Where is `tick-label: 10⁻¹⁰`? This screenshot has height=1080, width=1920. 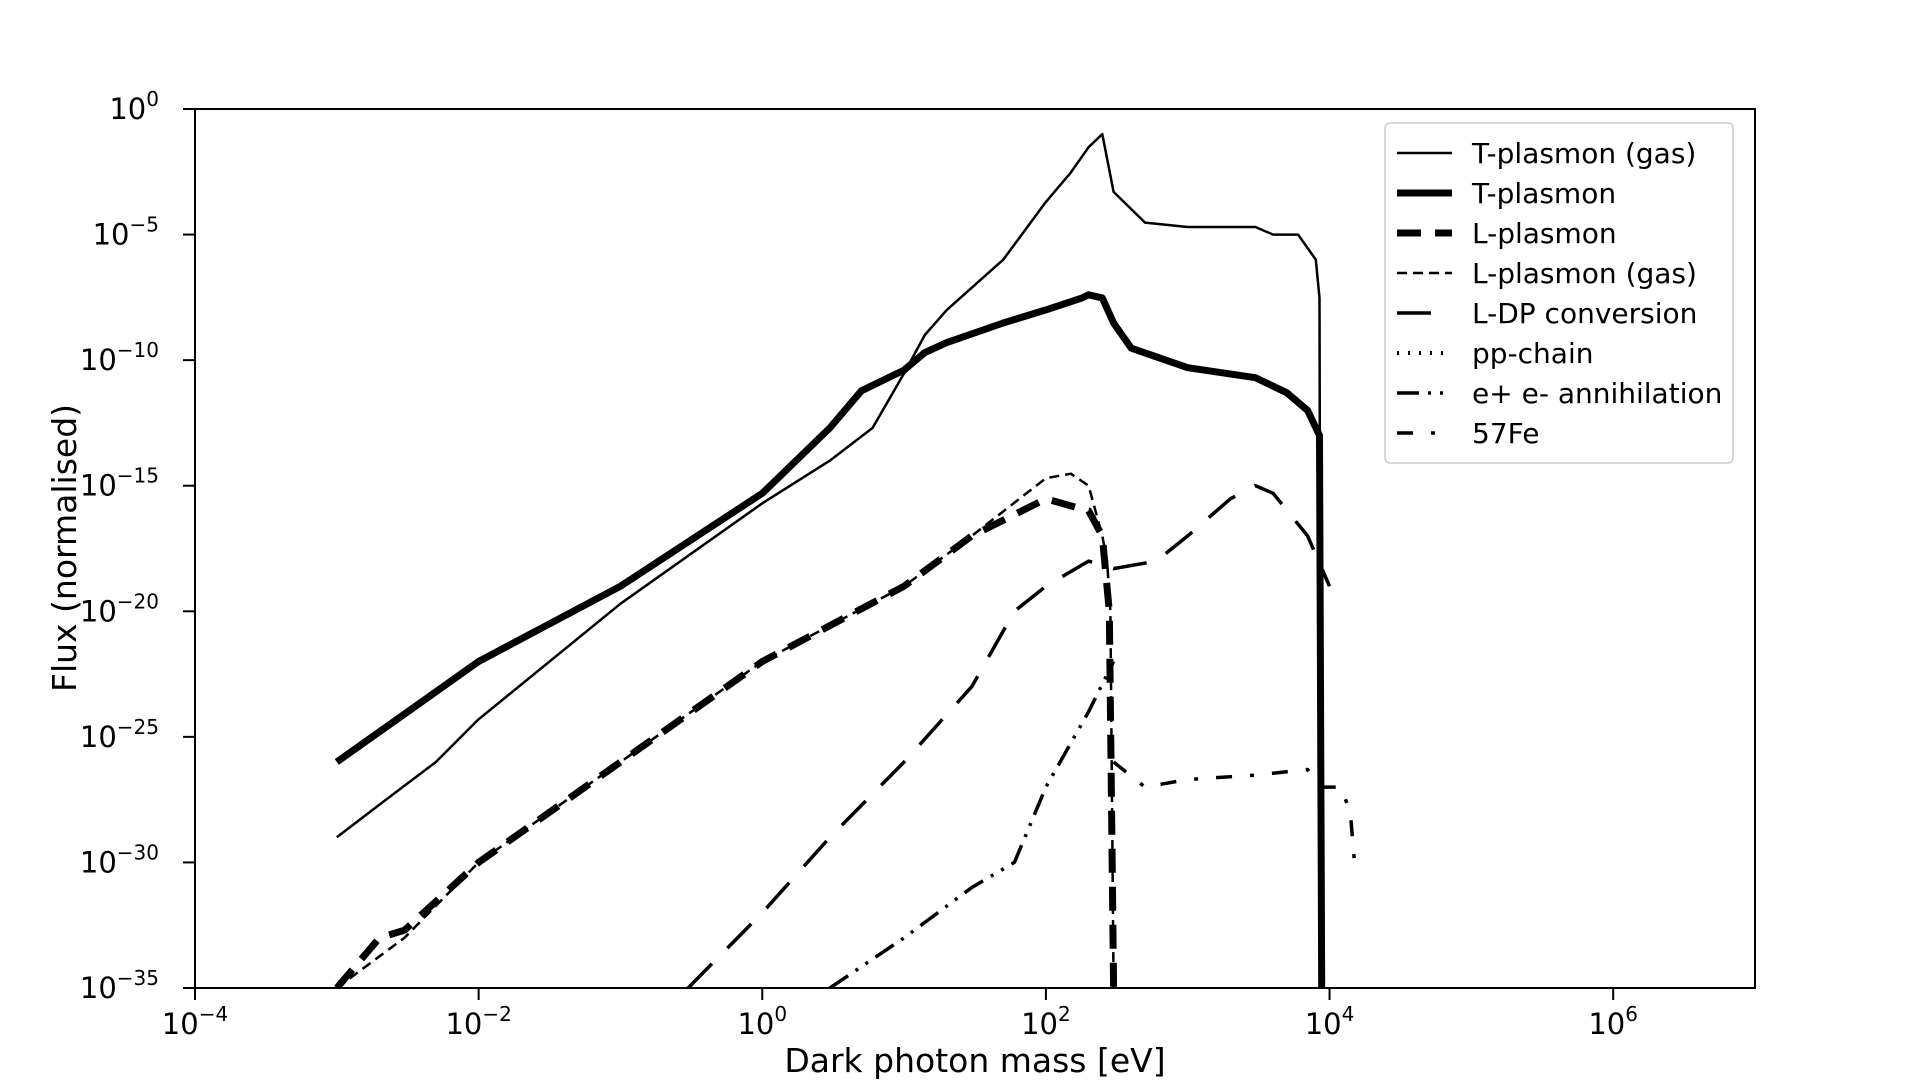
tick-label: 10⁻¹⁰ is located at coordinates (119, 357).